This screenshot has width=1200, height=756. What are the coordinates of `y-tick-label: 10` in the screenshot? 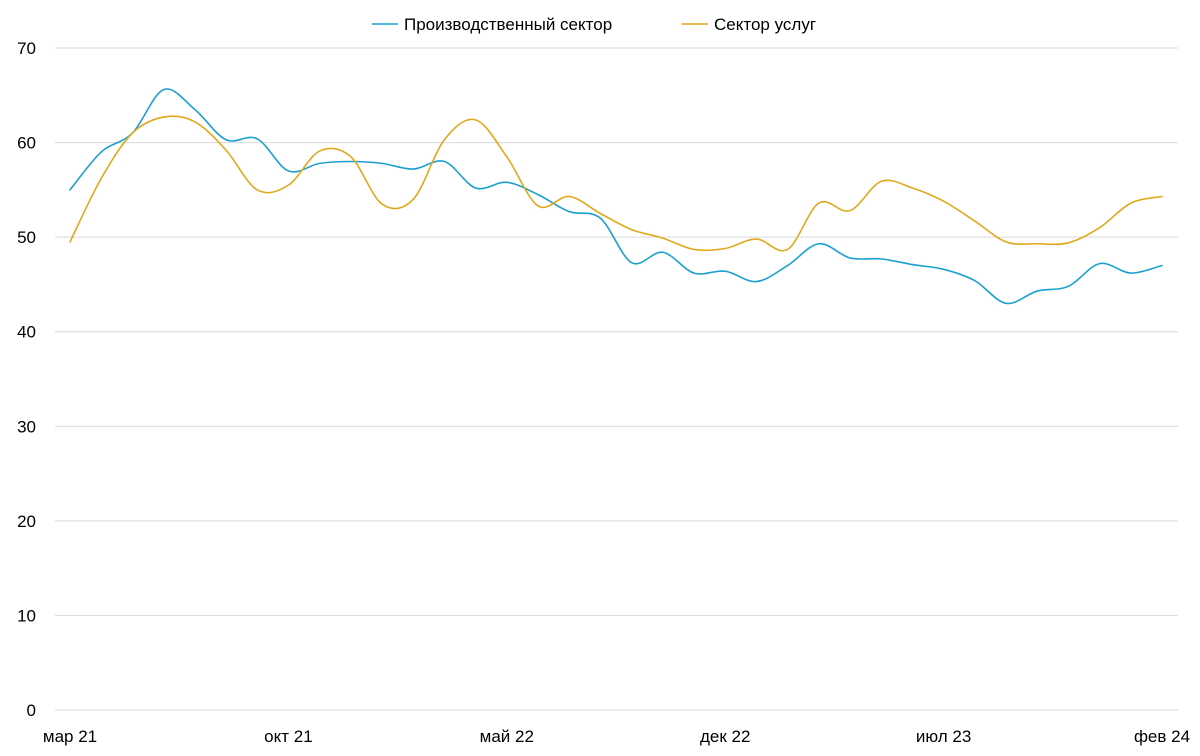 It's located at (26, 615).